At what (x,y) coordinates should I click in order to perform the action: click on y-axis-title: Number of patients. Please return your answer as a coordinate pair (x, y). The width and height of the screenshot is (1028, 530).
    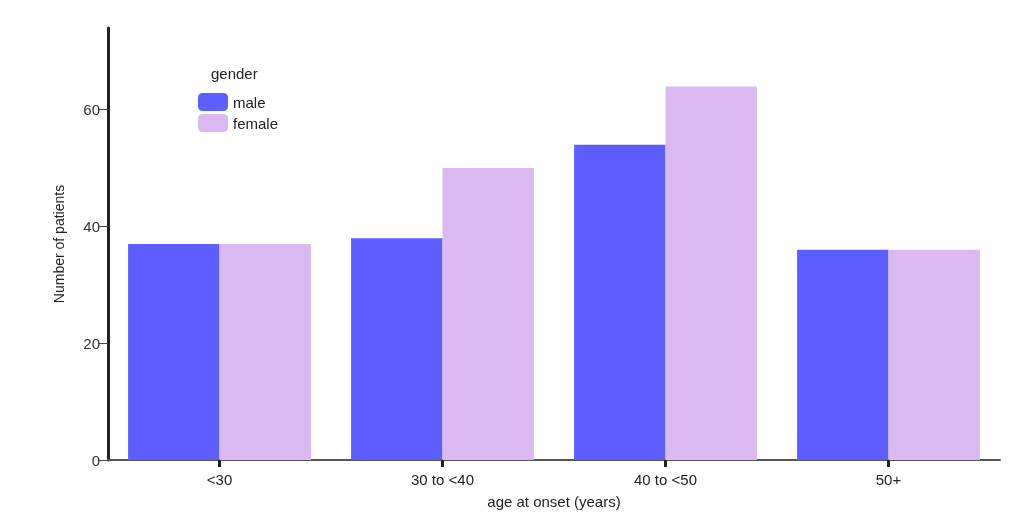
    Looking at the image, I should click on (59, 244).